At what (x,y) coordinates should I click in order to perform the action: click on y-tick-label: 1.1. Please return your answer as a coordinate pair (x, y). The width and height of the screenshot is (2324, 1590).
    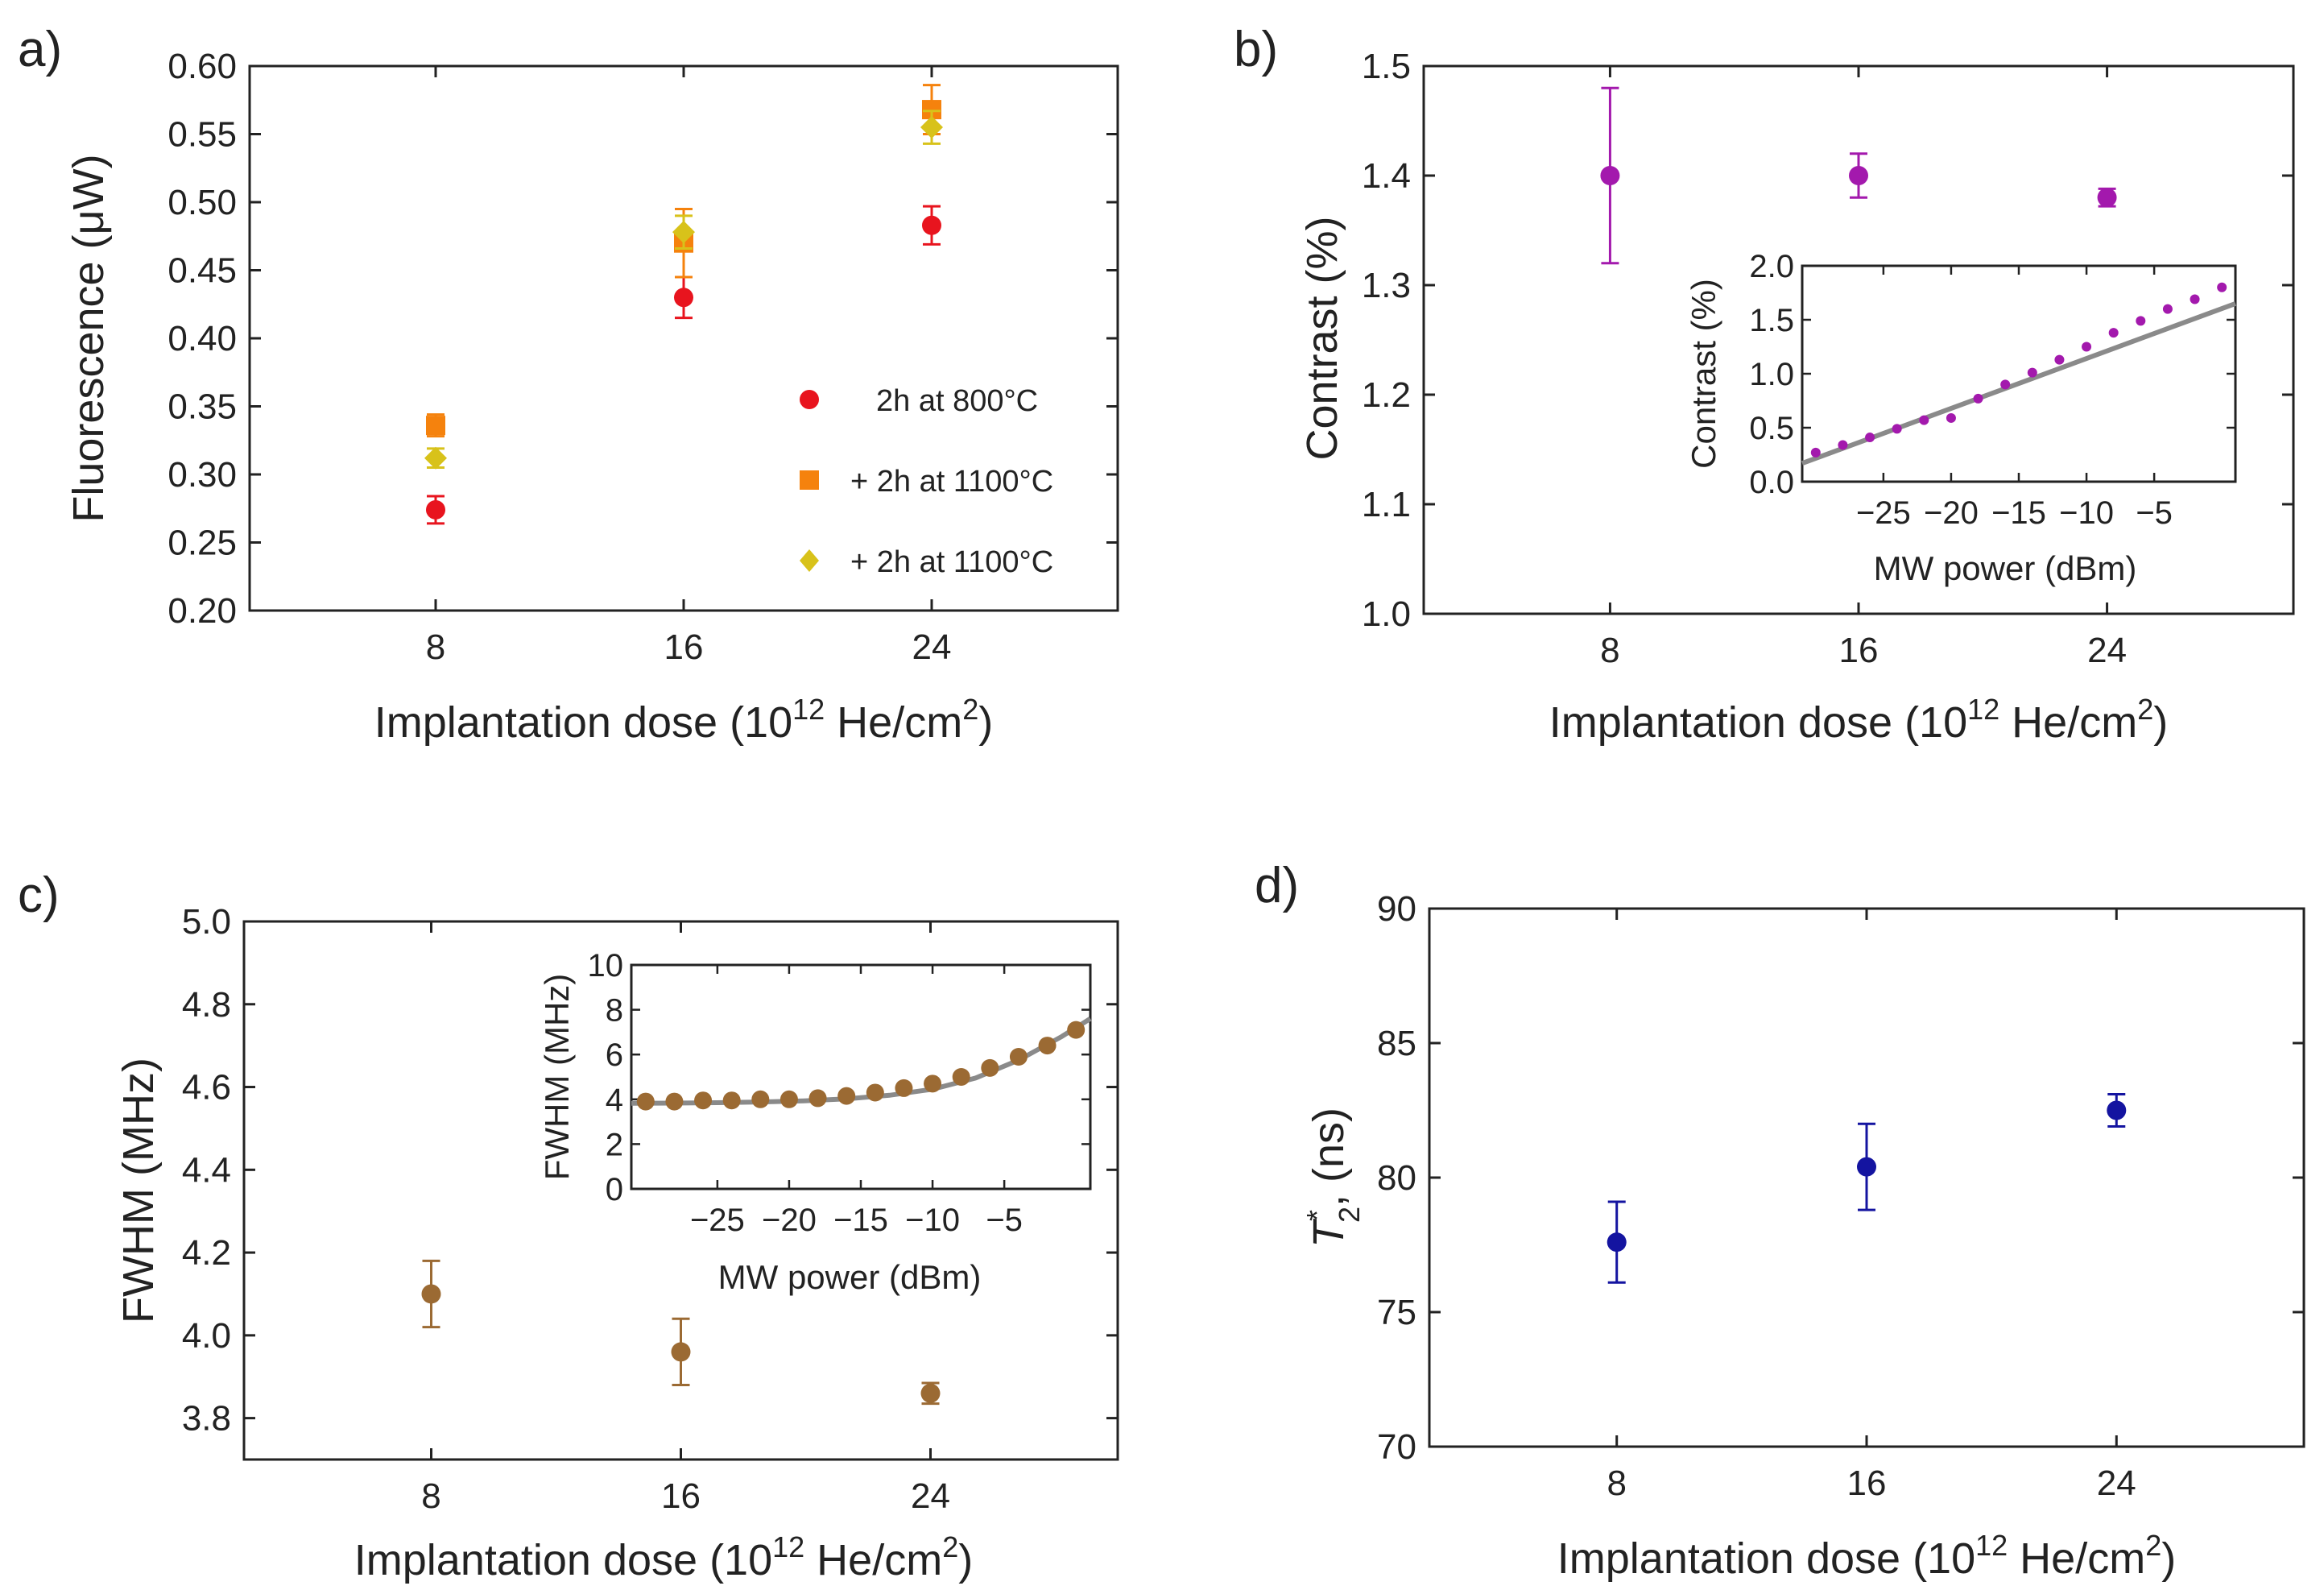
    Looking at the image, I should click on (1386, 504).